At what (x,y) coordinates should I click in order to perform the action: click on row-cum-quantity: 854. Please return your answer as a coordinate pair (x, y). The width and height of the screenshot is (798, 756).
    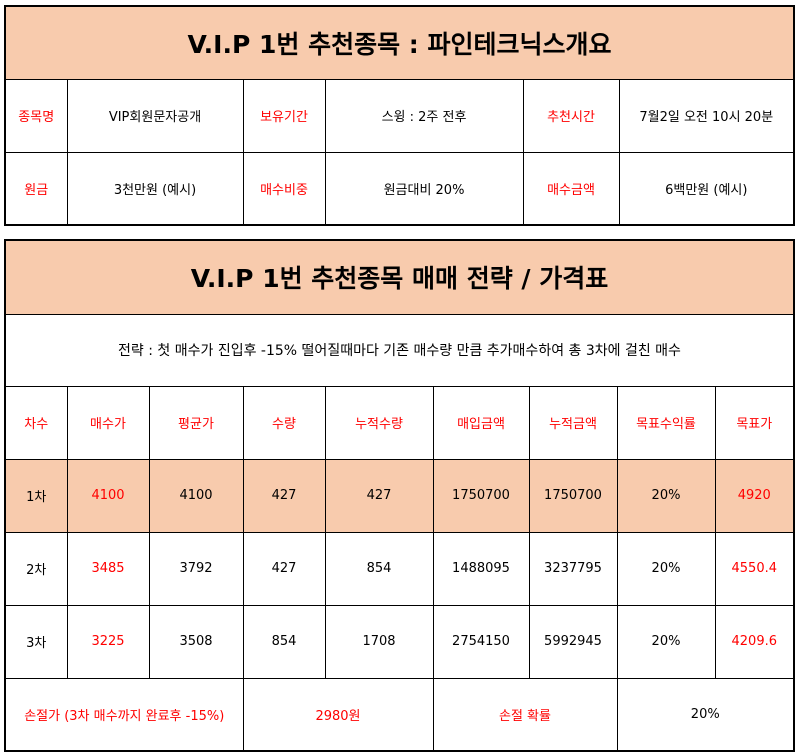
    Looking at the image, I should click on (379, 568).